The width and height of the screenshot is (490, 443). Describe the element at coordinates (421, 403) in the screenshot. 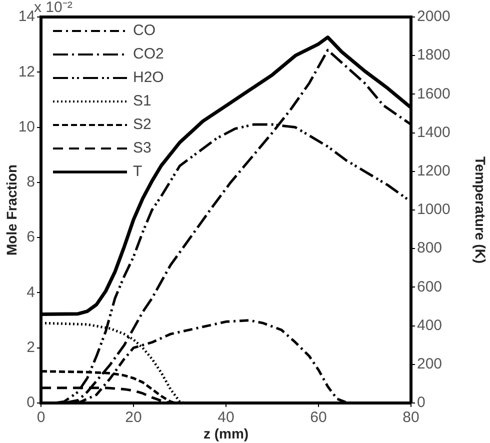

I see `y2-tick-label: 0` at that location.